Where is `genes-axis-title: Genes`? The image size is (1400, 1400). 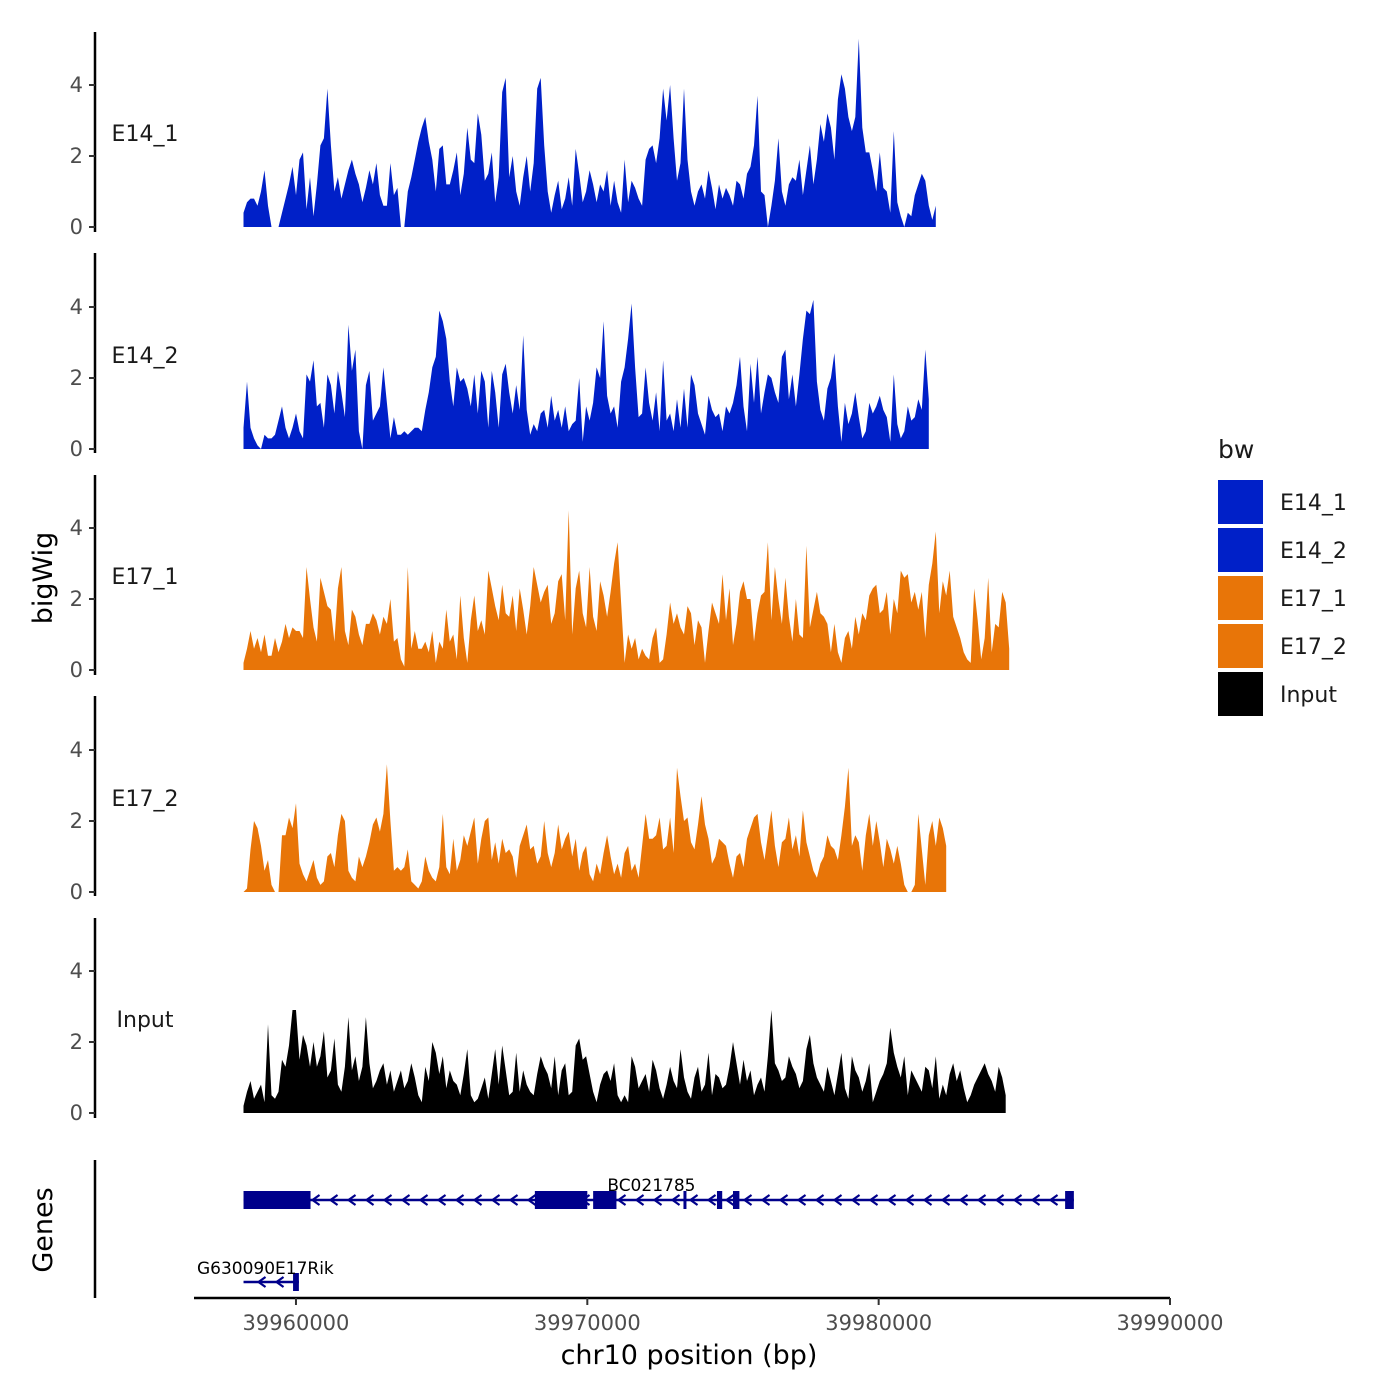
genes-axis-title: Genes is located at coordinates (43, 1229).